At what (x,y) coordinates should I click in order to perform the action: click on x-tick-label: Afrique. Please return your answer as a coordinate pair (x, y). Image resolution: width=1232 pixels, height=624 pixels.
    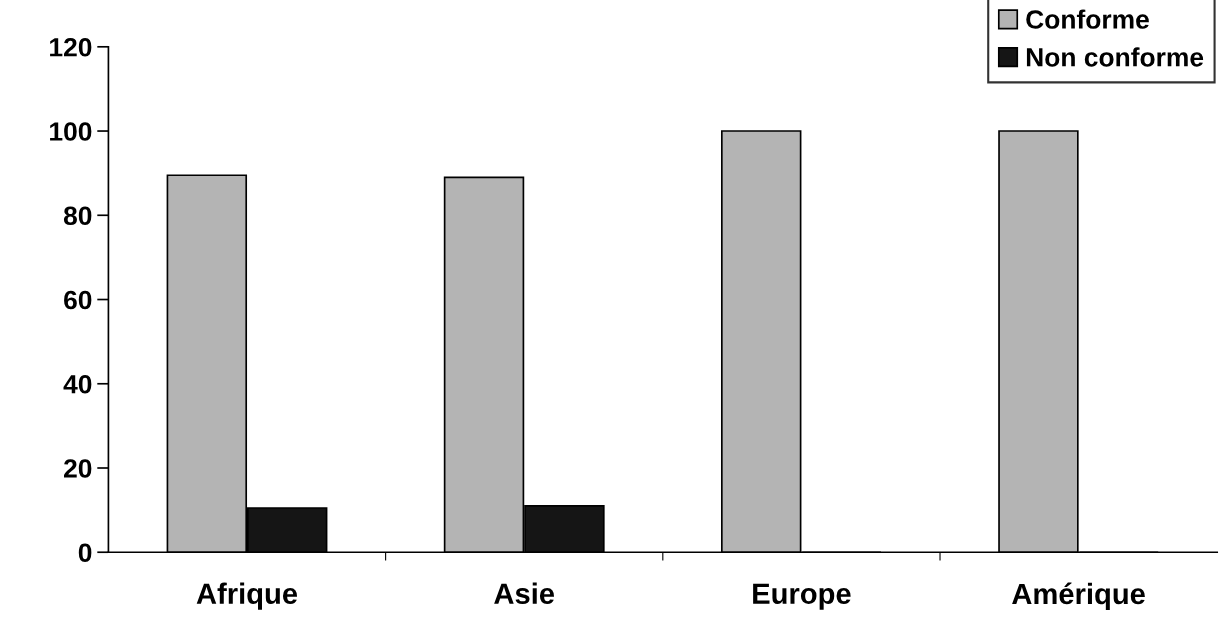
    Looking at the image, I should click on (247, 596).